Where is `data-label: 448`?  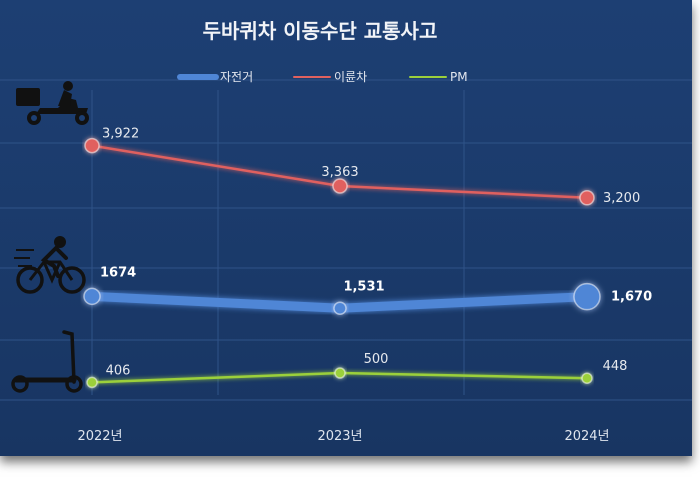
data-label: 448 is located at coordinates (615, 366).